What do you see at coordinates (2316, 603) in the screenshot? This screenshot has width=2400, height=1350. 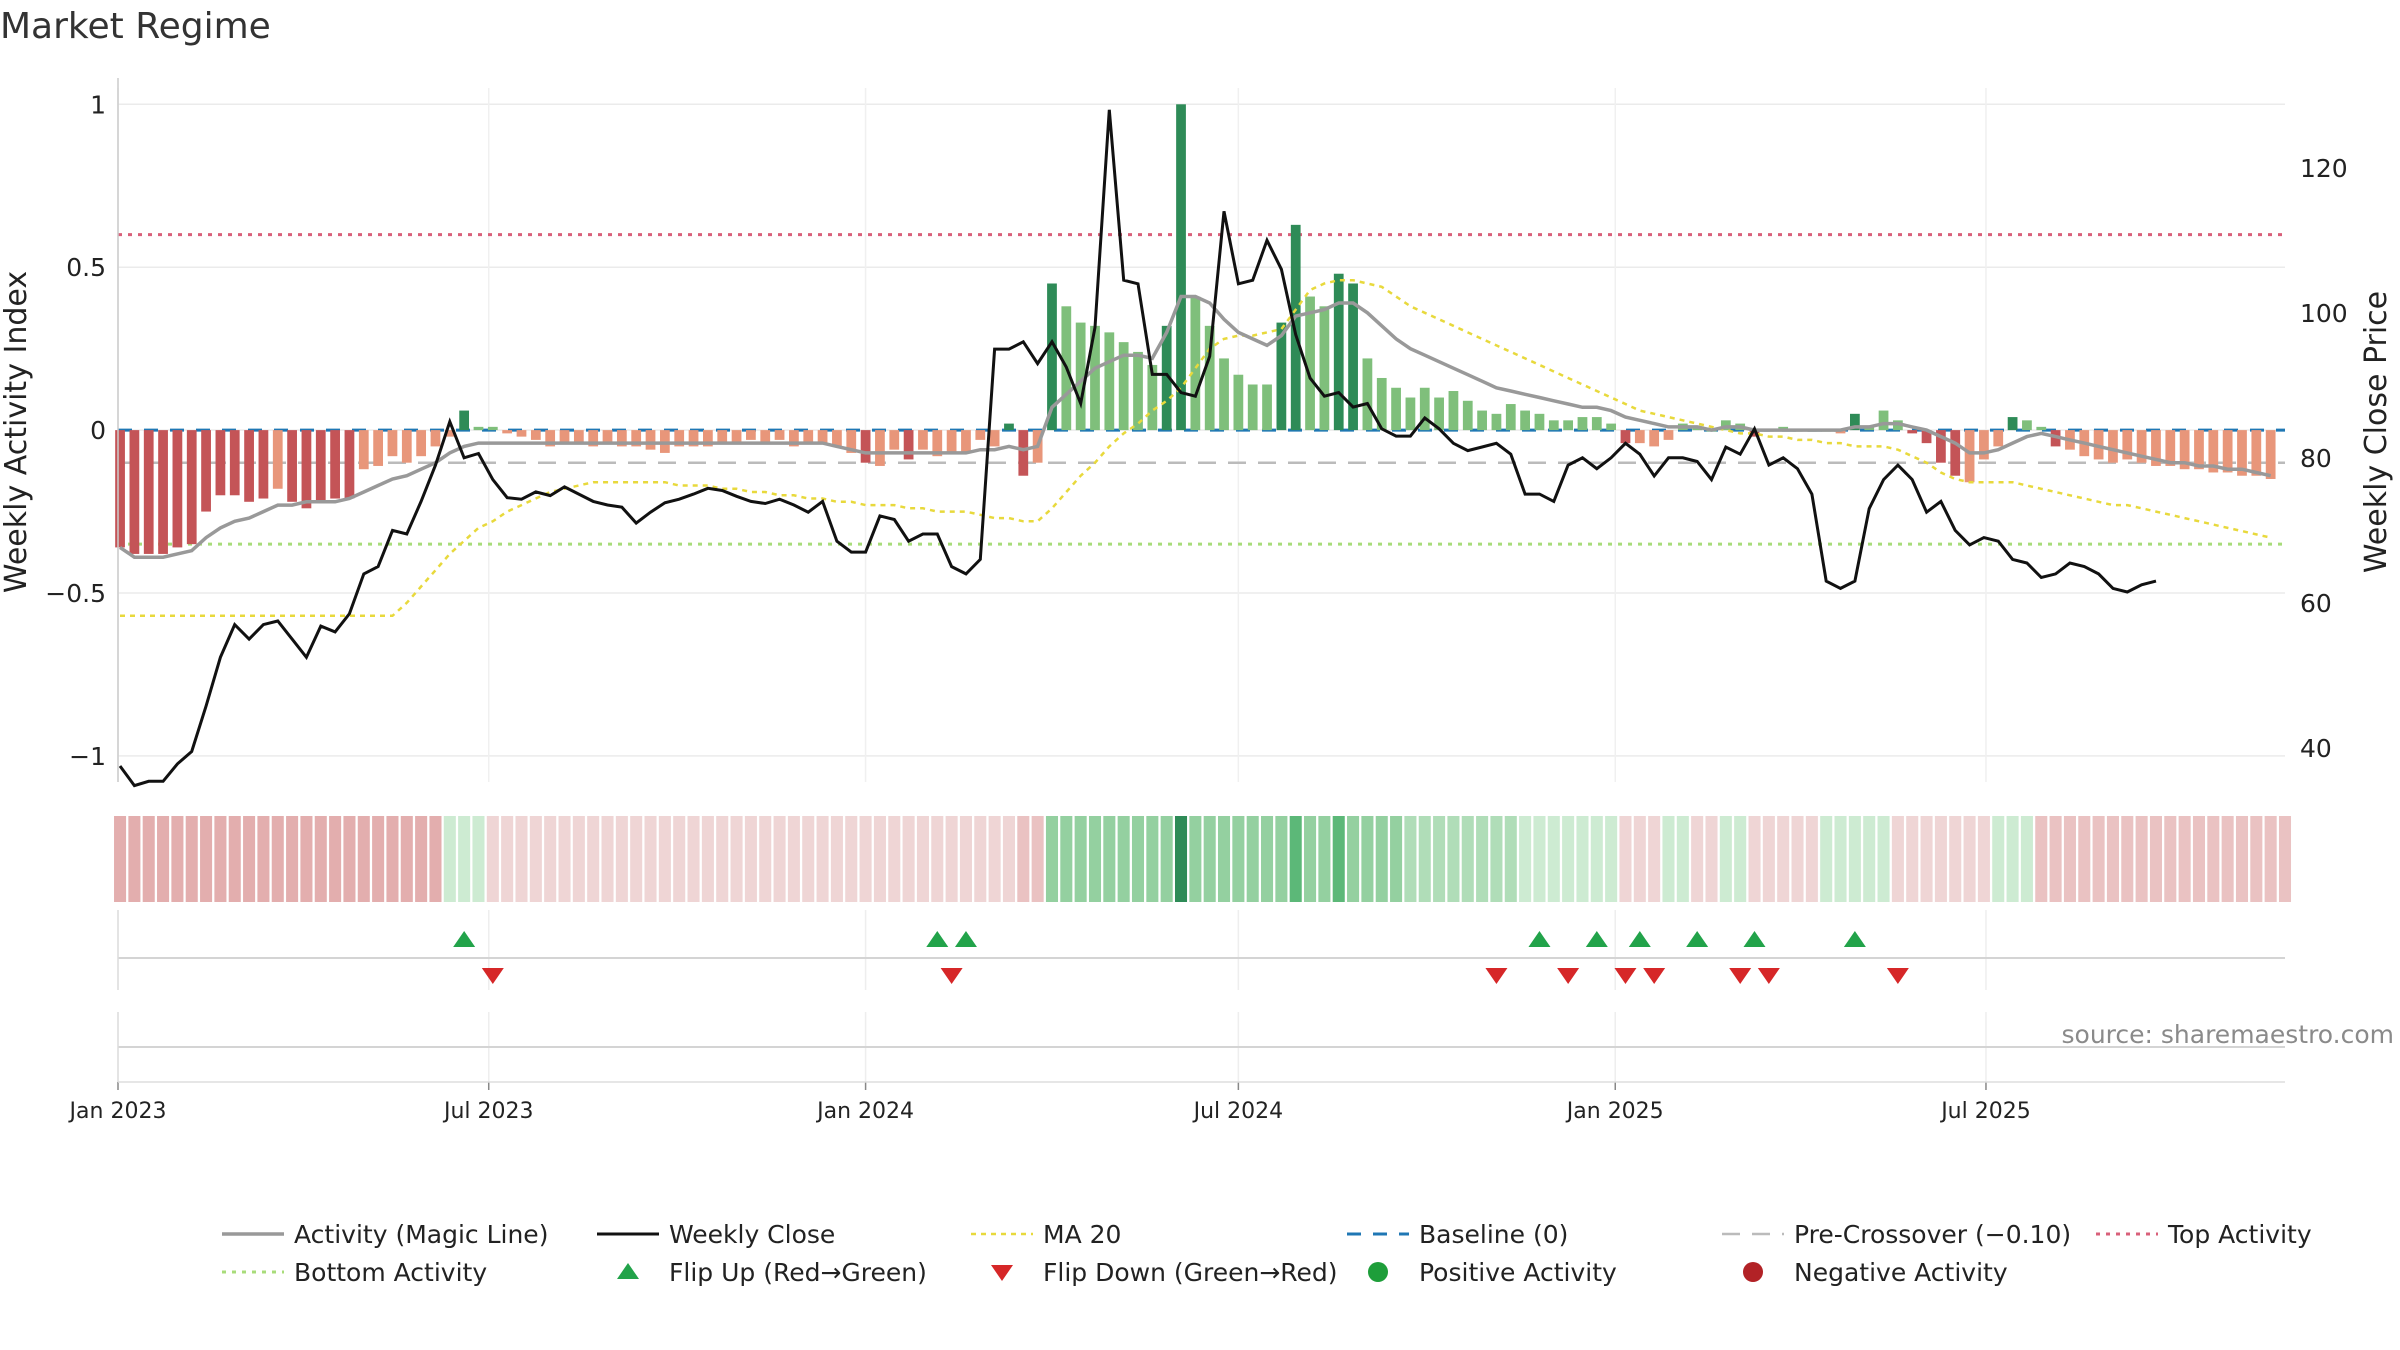 I see `right-tick-label: 60` at bounding box center [2316, 603].